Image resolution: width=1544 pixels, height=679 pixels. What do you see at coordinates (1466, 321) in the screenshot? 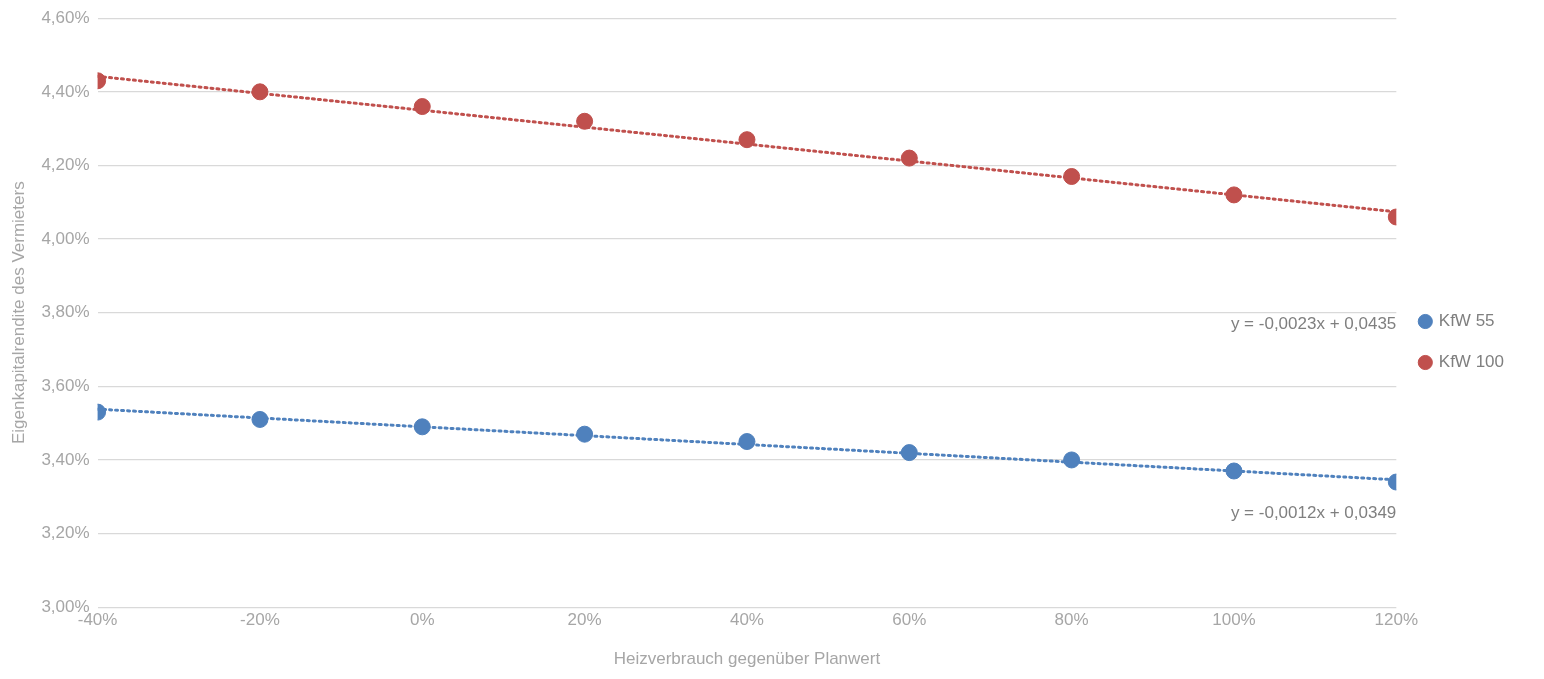
I see `legend-label: KfW 55` at bounding box center [1466, 321].